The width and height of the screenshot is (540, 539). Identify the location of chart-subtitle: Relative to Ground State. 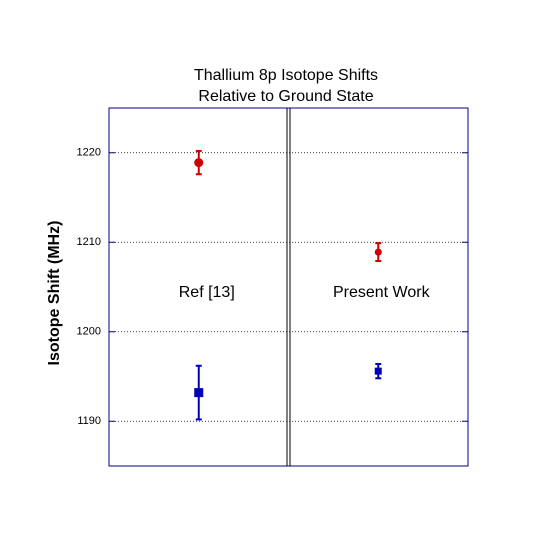
(285, 96).